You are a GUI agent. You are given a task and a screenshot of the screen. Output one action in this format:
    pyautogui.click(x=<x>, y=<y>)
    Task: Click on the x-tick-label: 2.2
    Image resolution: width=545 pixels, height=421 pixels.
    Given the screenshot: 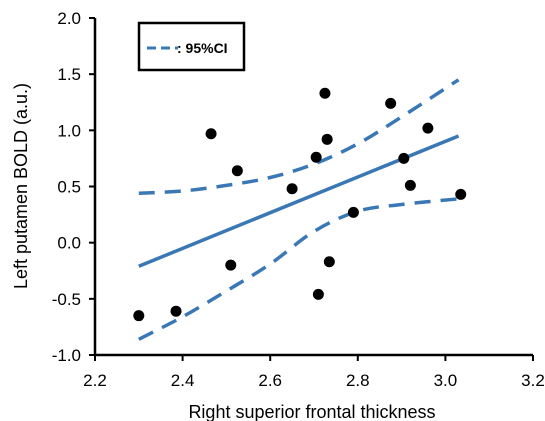 What is the action you would take?
    pyautogui.click(x=95, y=380)
    